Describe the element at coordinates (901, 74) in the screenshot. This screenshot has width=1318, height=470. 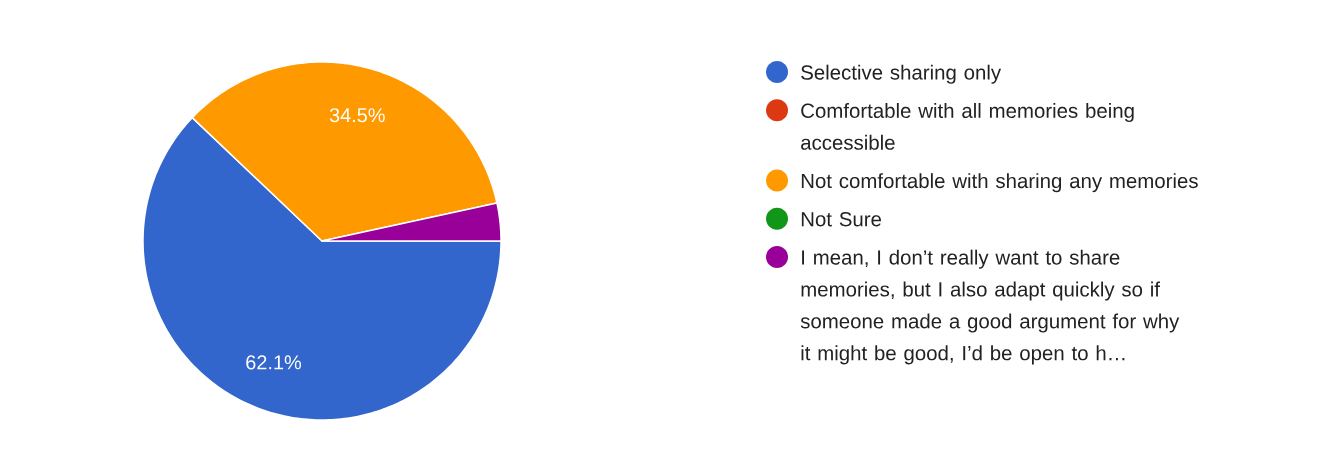
I see `legend-label: Selective sharing only` at that location.